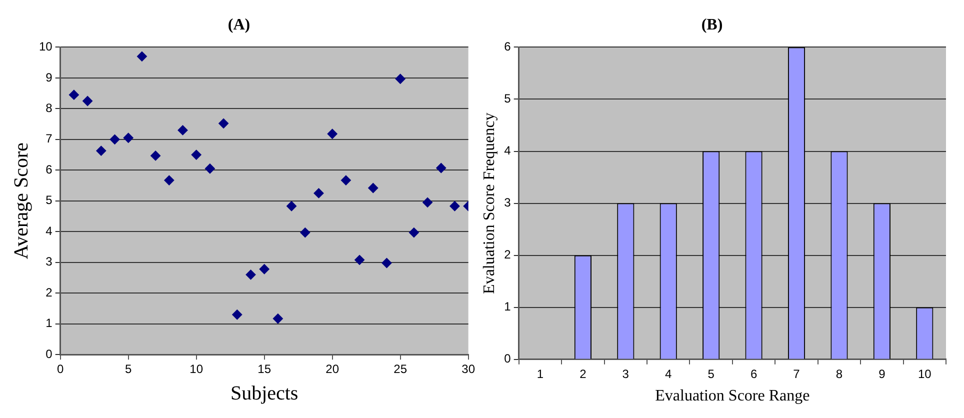 The height and width of the screenshot is (418, 964). Describe the element at coordinates (732, 396) in the screenshot. I see `x-axis-title: Evaluation Score Range` at that location.